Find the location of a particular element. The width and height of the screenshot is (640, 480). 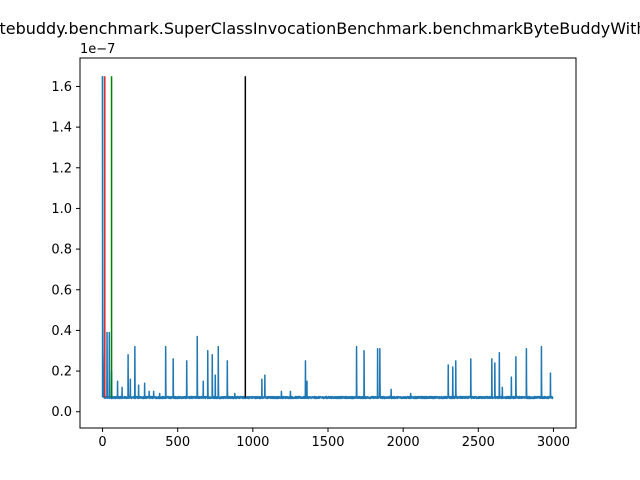

x-tick-label: 1500 is located at coordinates (327, 442).